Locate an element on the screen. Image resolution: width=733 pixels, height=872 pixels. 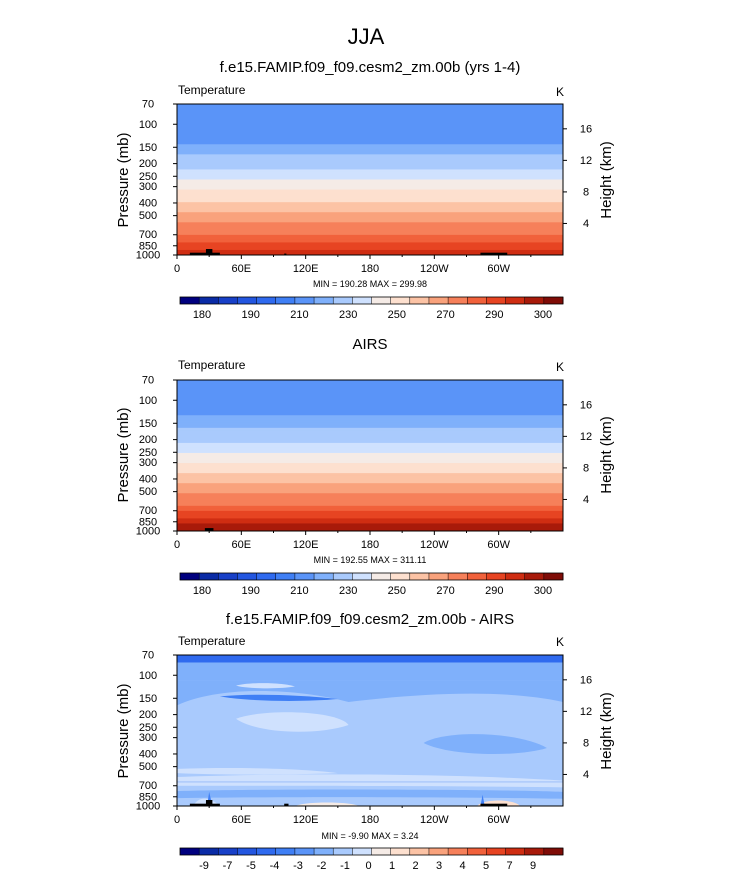
colorbar-label: 0 is located at coordinates (368, 866).